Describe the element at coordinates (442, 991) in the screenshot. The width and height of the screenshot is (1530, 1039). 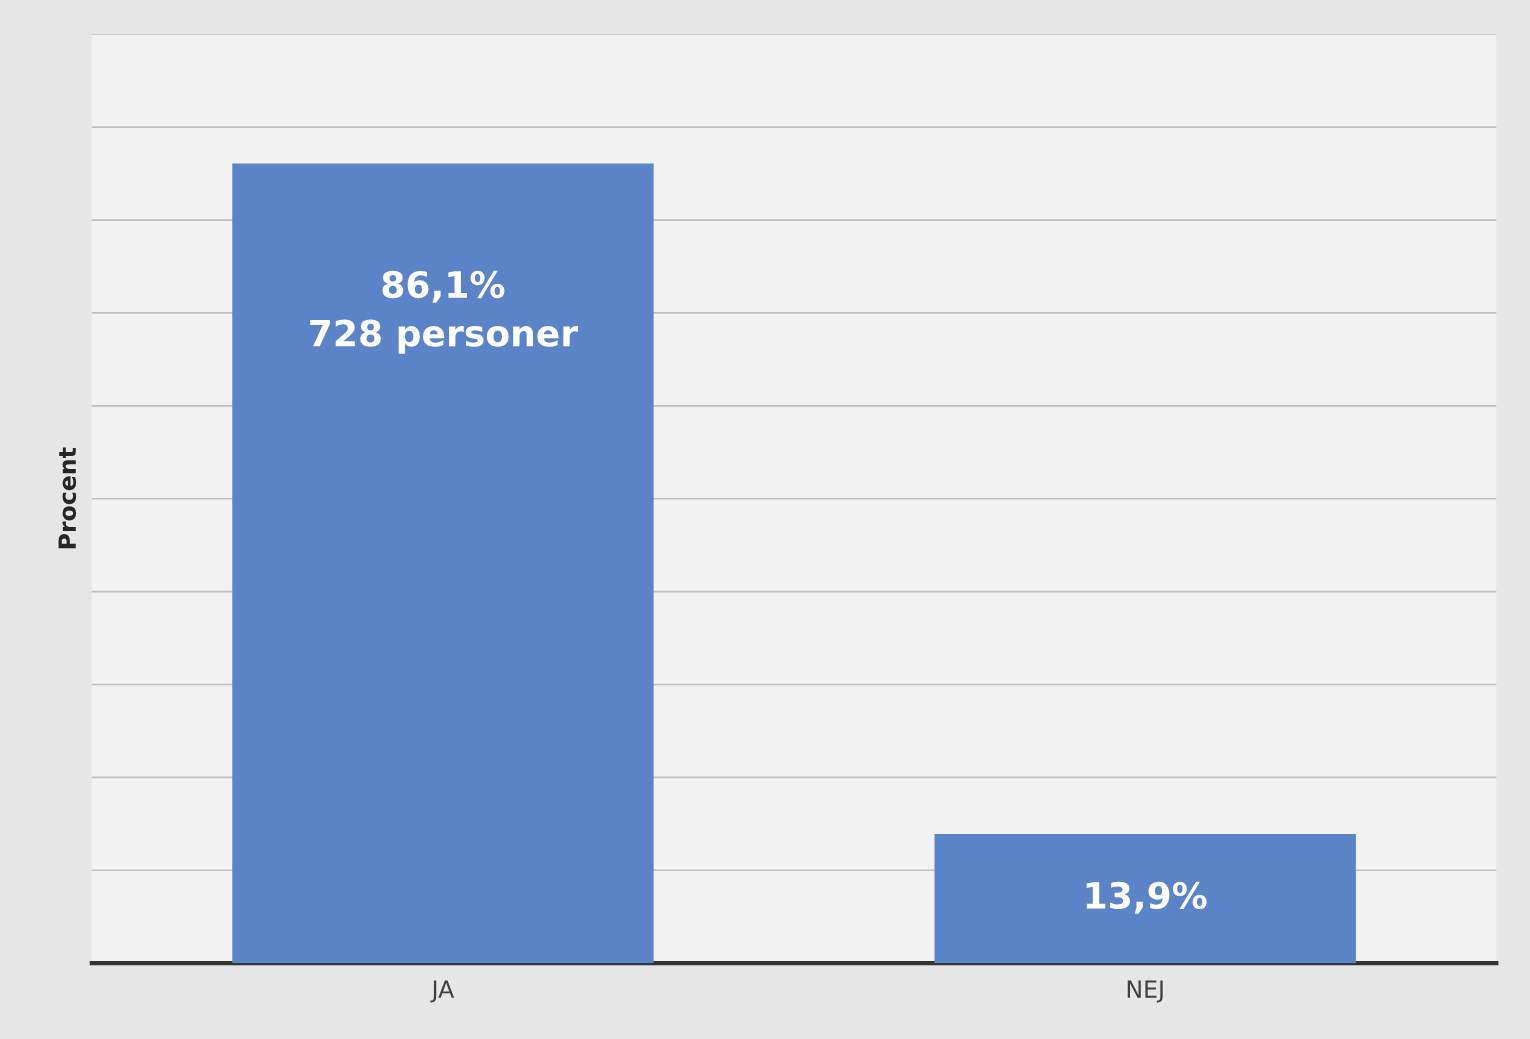
I see `x-tick-label: JA` at that location.